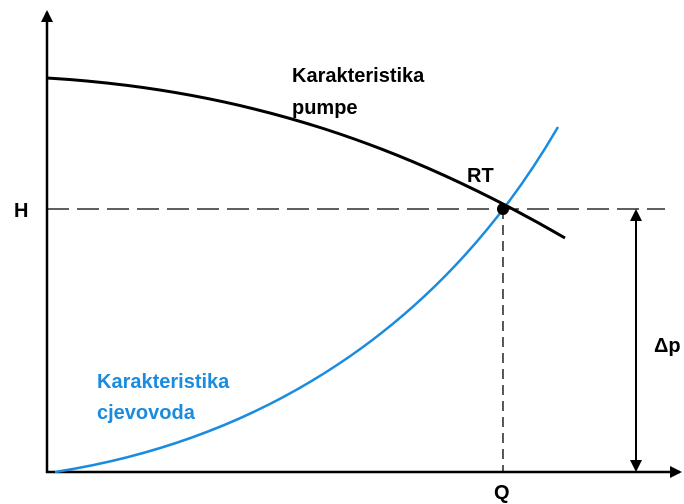 The height and width of the screenshot is (504, 684). Describe the element at coordinates (503, 209) in the screenshot. I see `operating-point` at that location.